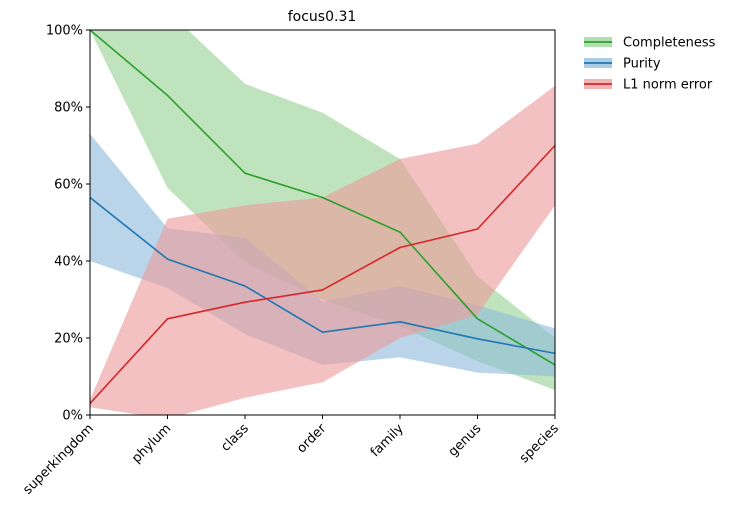 The image size is (737, 515). I want to click on x-tick-label: superkingdom, so click(58, 459).